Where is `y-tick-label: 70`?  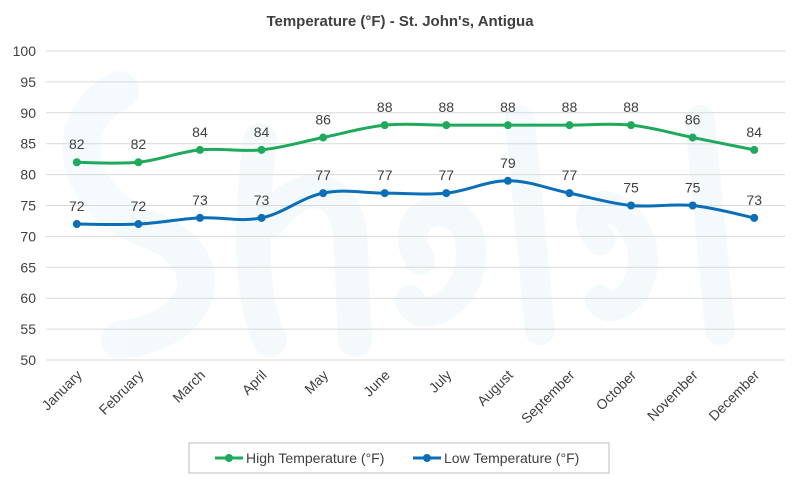
y-tick-label: 70 is located at coordinates (28, 236).